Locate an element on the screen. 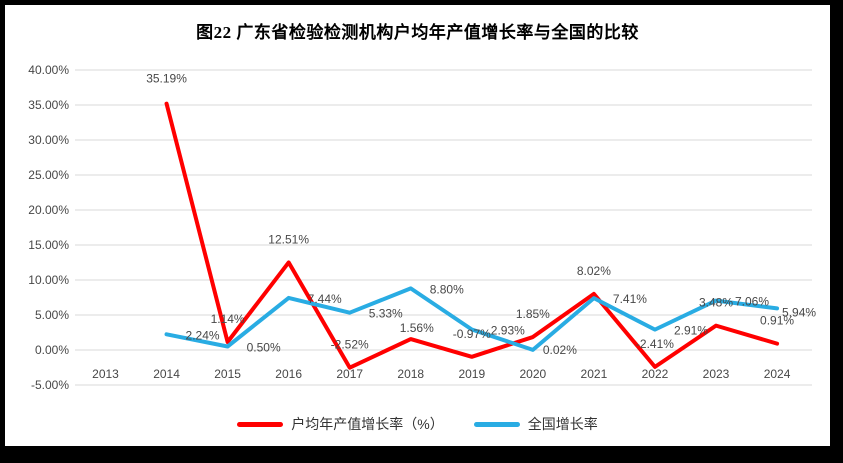 Image resolution: width=843 pixels, height=463 pixels. y-axis-tick-label: -5.00% is located at coordinates (50, 385).